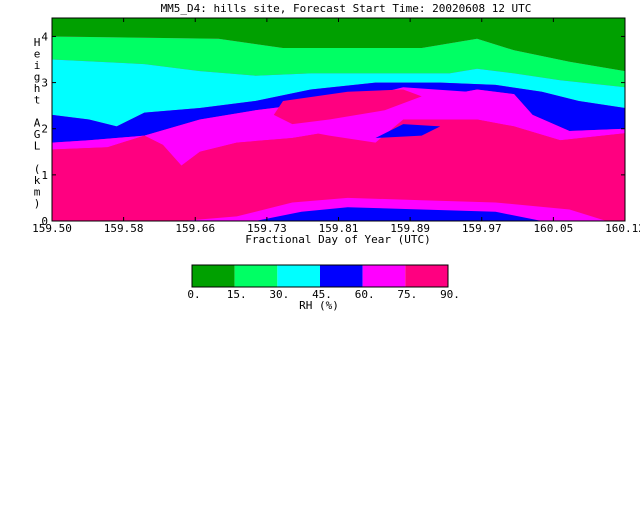 The height and width of the screenshot is (512, 640). What do you see at coordinates (37, 169) in the screenshot?
I see `y-axis-label-char: (` at bounding box center [37, 169].